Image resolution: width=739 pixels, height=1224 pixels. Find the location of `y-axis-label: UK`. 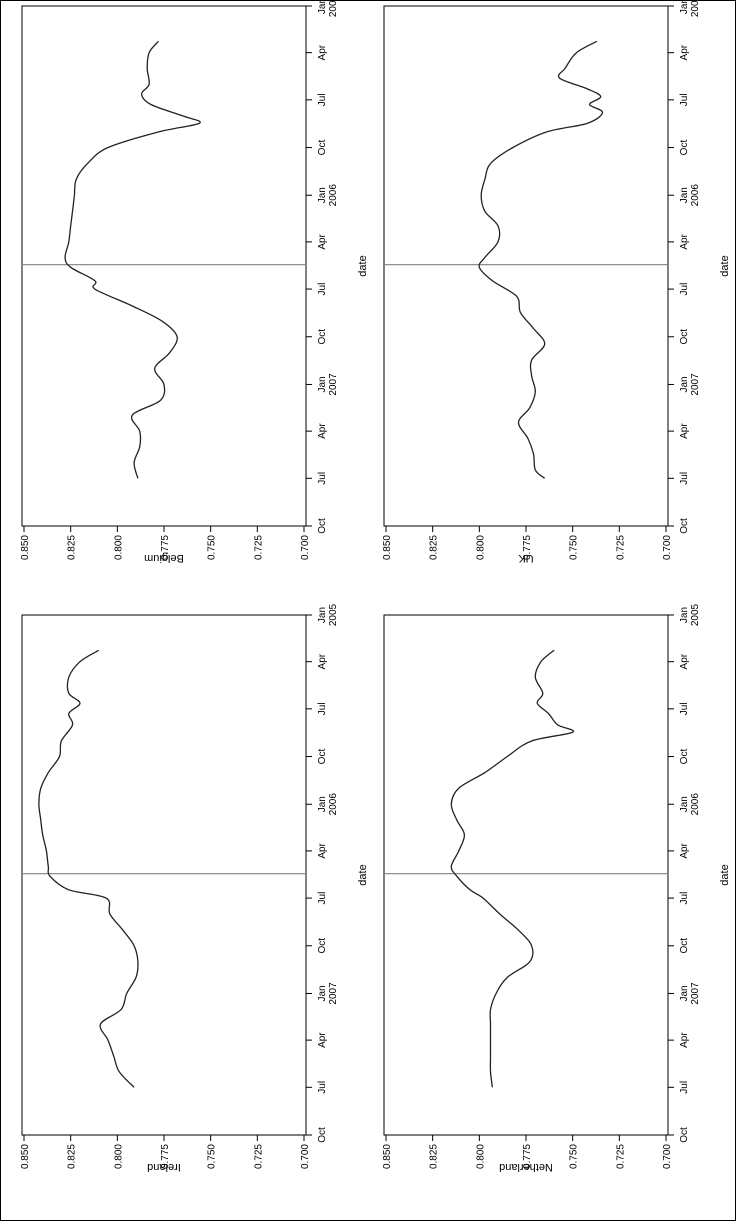

y-axis-label: UK is located at coordinates (526, 558).